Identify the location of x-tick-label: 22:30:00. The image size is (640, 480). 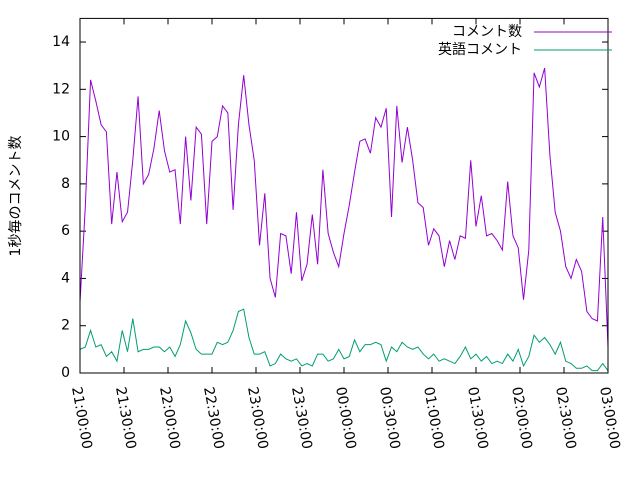
(213, 418).